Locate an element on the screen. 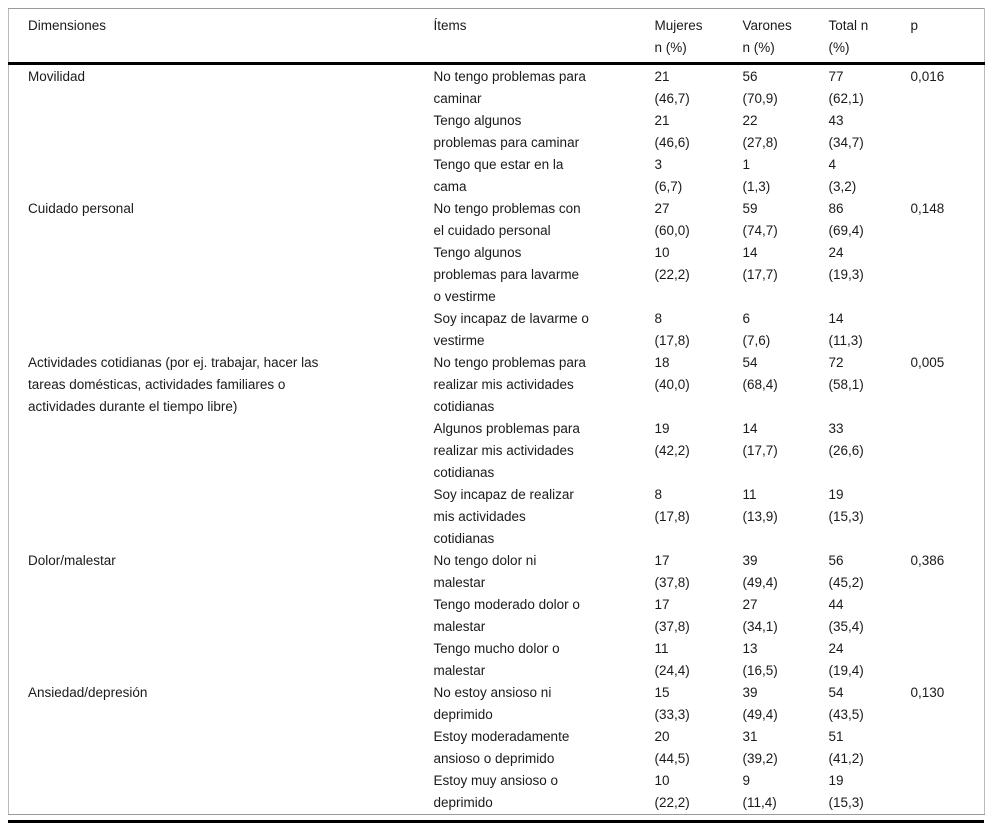 This screenshot has width=992, height=827. total-cell: 51 (41,2) is located at coordinates (846, 747).